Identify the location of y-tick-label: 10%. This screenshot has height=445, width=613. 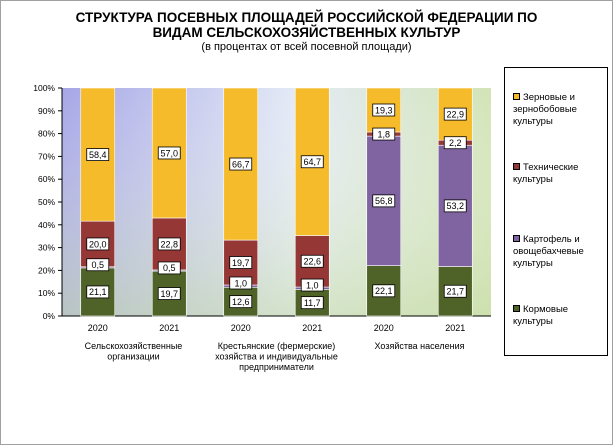
(46, 293).